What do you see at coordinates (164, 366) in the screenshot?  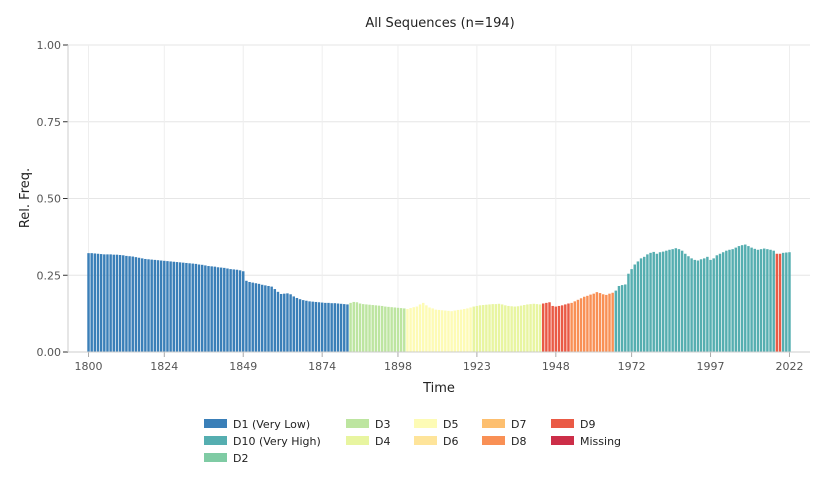 I see `x-tick-label: 1824` at bounding box center [164, 366].